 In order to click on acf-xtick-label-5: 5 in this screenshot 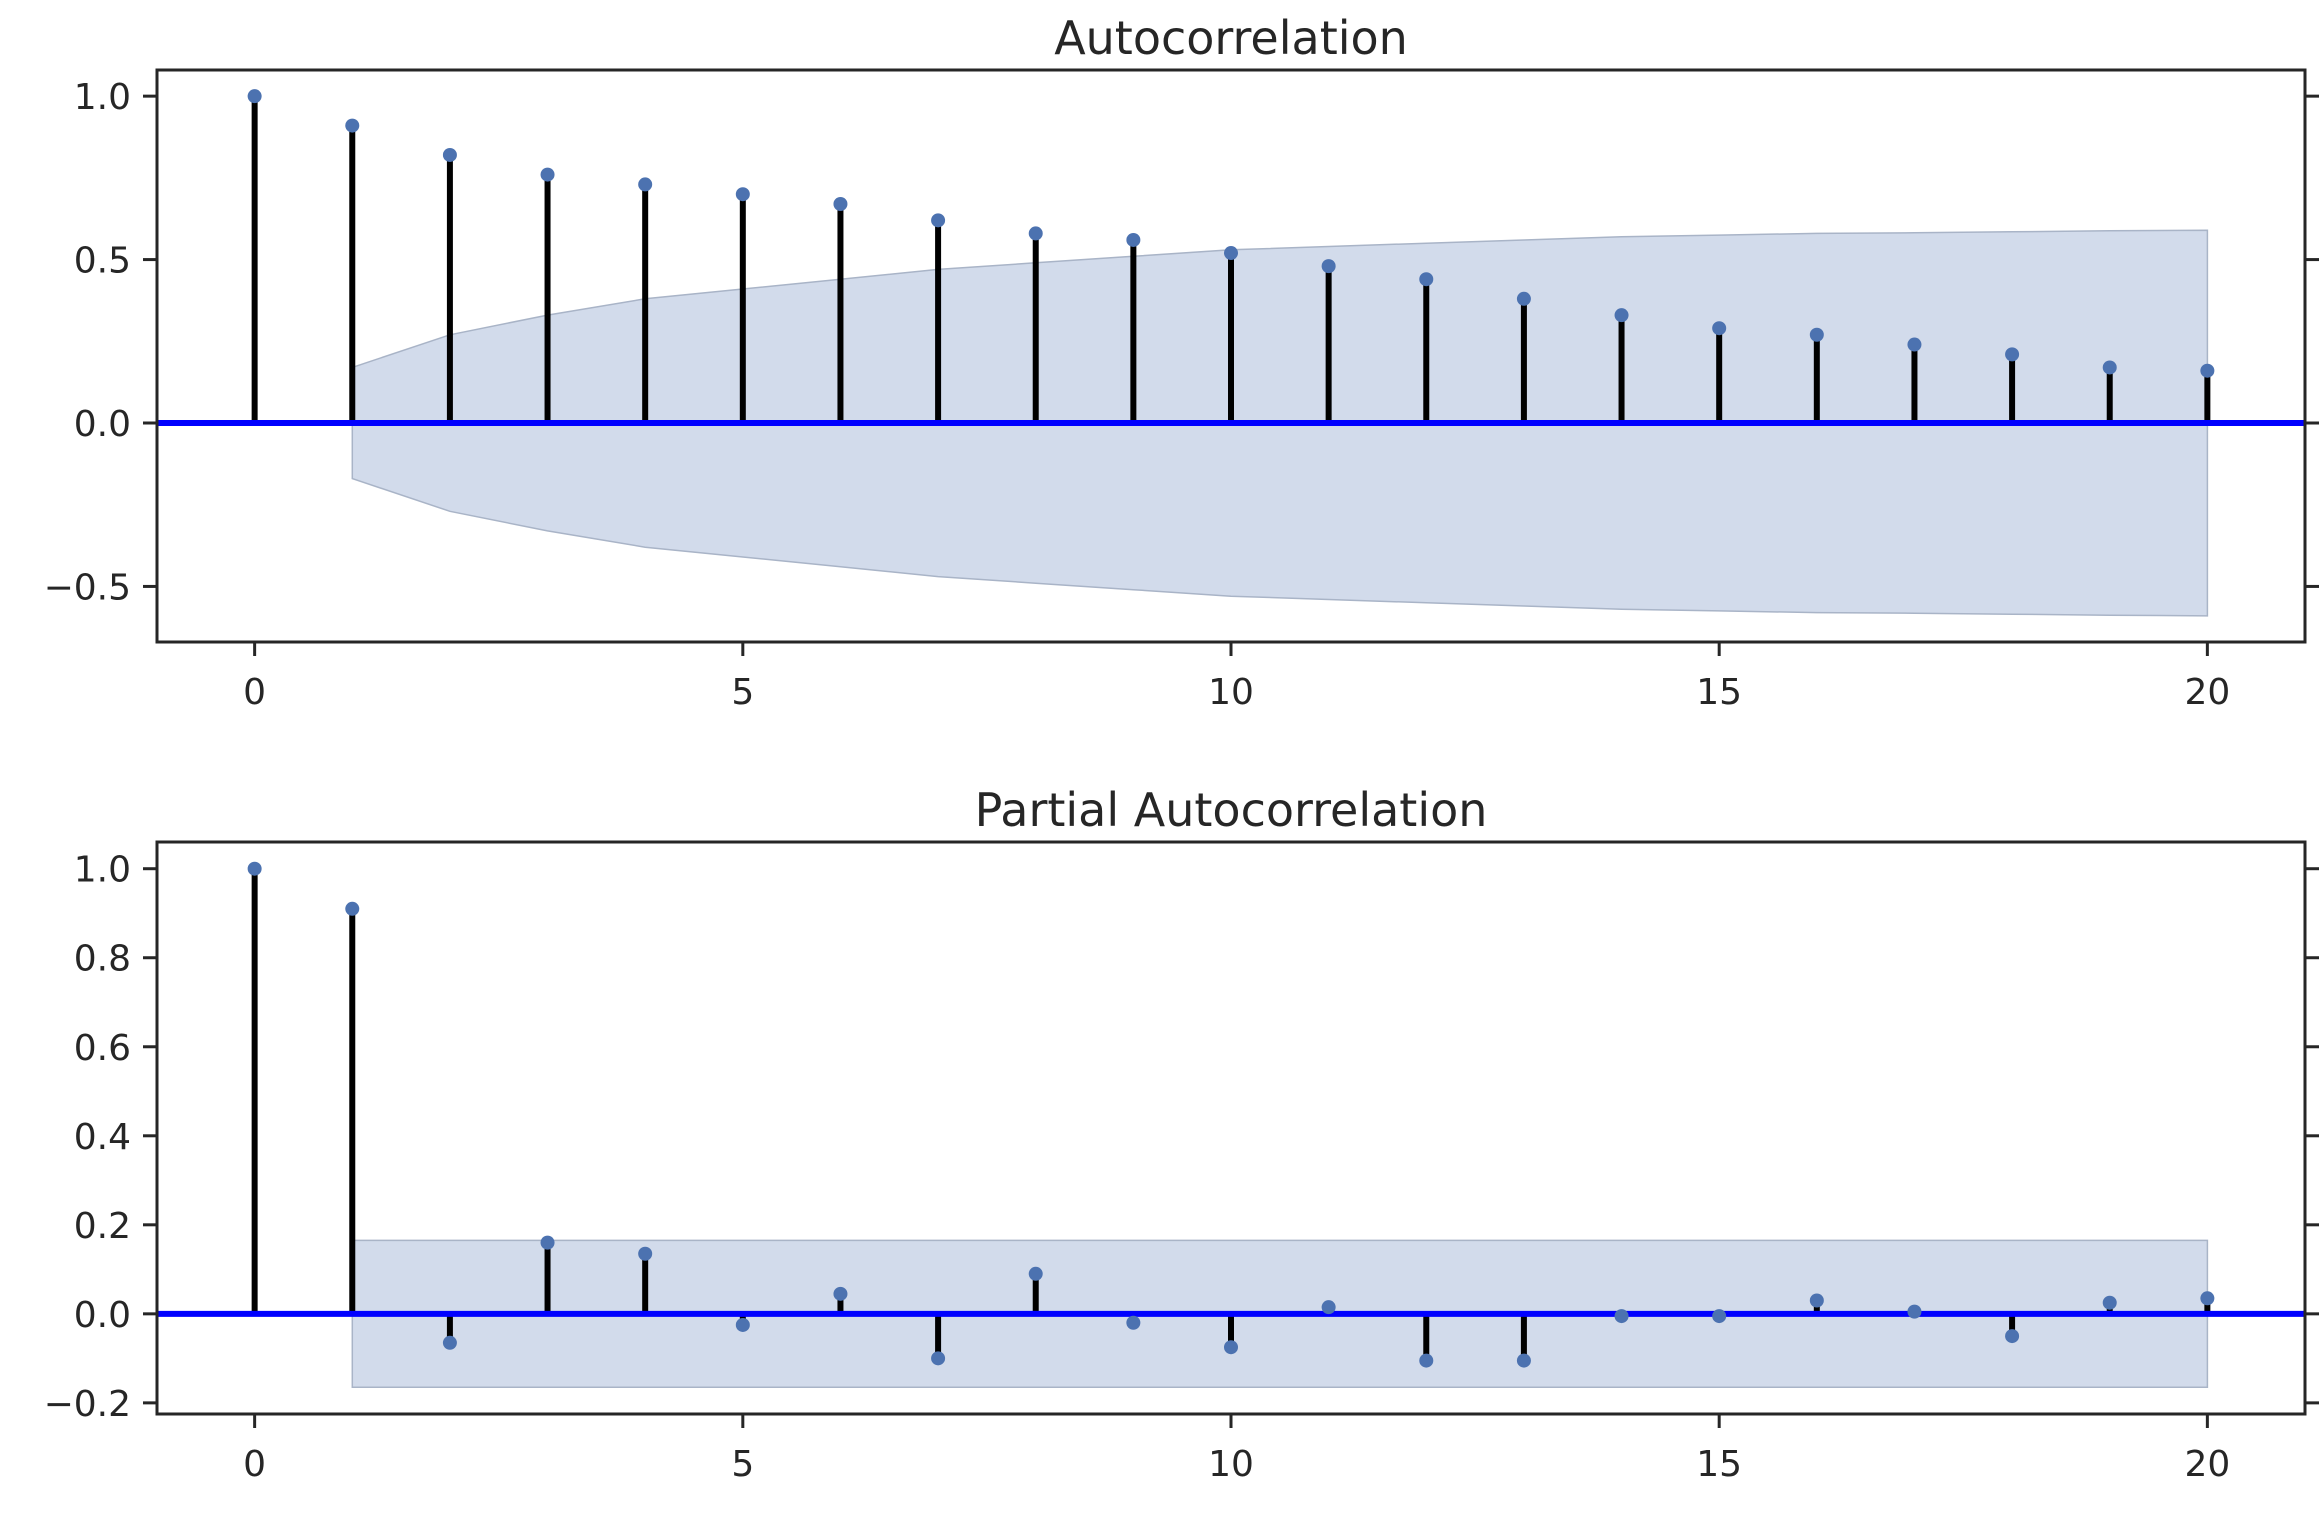, I will do `click(742, 692)`.